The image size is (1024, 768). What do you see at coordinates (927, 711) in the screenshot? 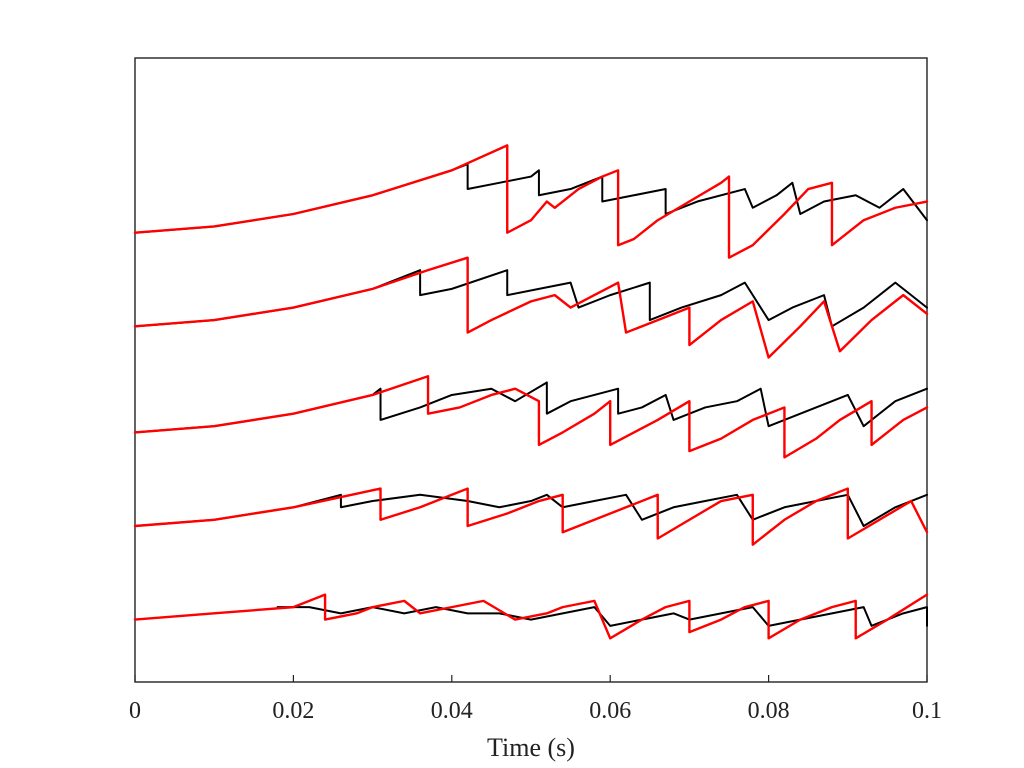
I see `x-tick-label: 0.1` at bounding box center [927, 711].